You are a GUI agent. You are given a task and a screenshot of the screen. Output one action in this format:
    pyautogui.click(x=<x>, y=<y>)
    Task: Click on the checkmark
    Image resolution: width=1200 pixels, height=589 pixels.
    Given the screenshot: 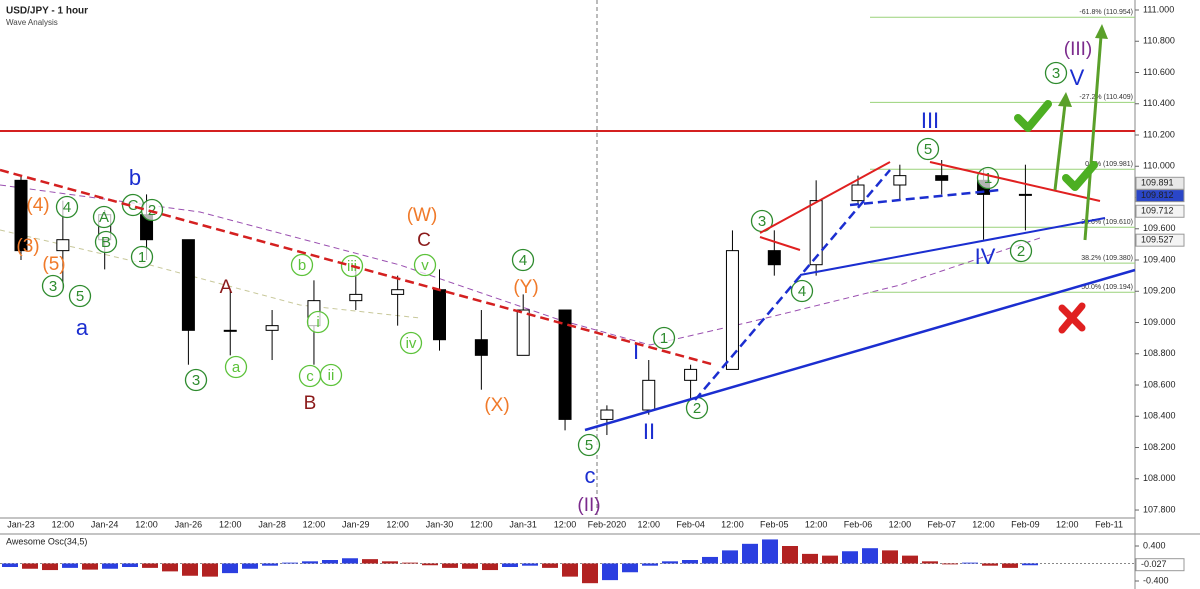 What is the action you would take?
    pyautogui.click(x=1080, y=176)
    